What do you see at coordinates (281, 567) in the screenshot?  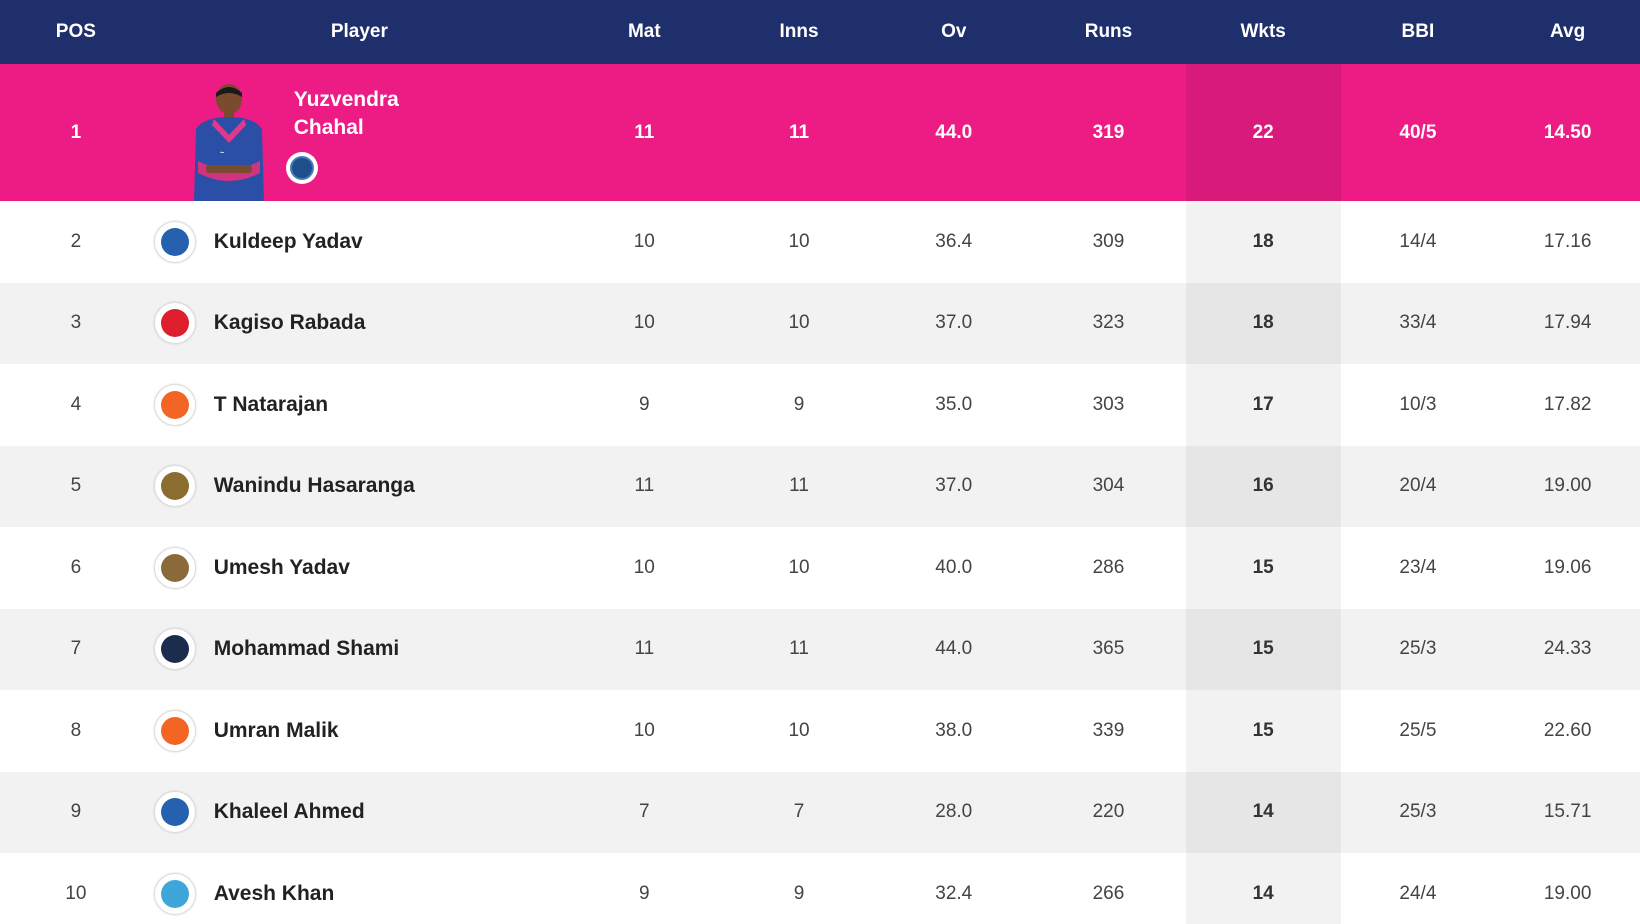 I see `player-name: Umesh Yadav` at bounding box center [281, 567].